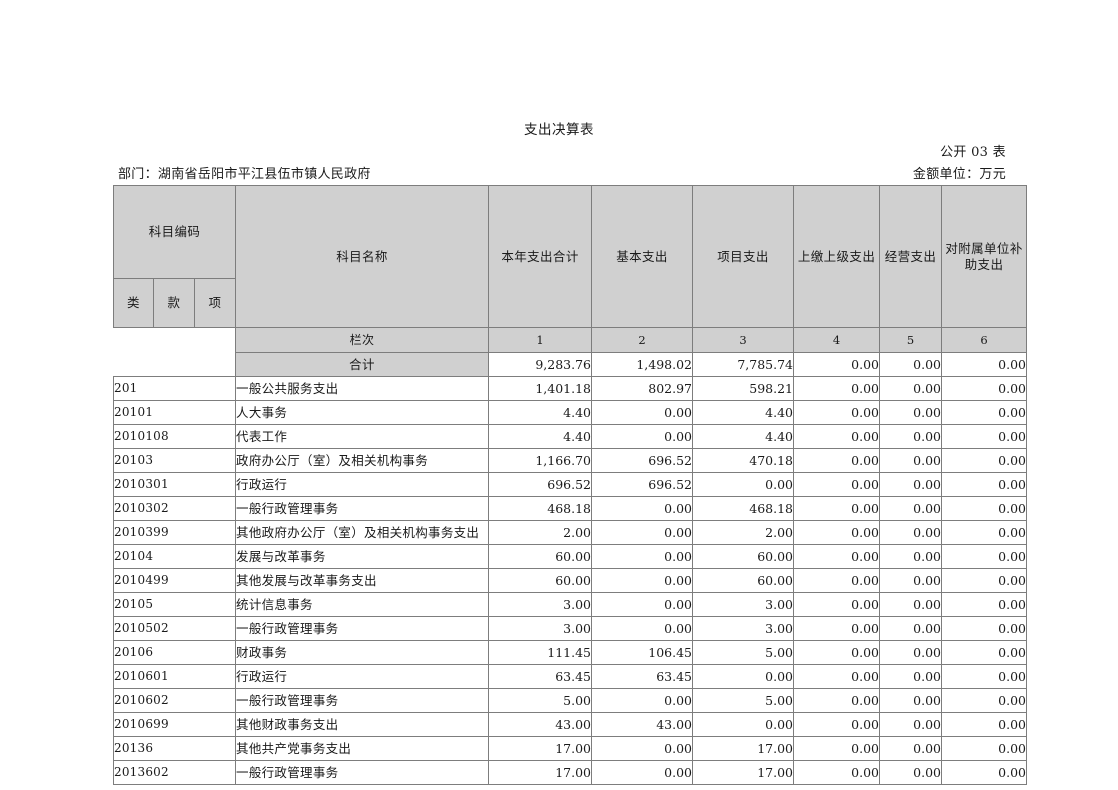 The image size is (1118, 790). I want to click on row-value-3: 3.00, so click(743, 604).